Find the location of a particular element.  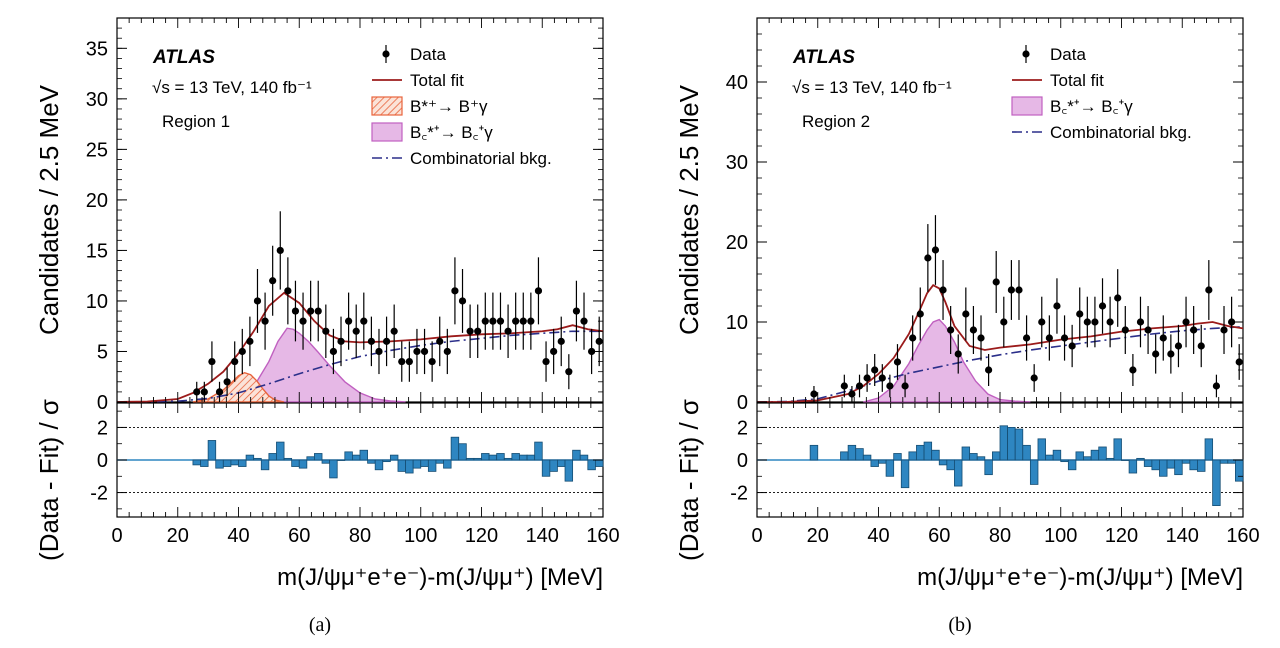

experiment-label: ATLAS is located at coordinates (183, 57).